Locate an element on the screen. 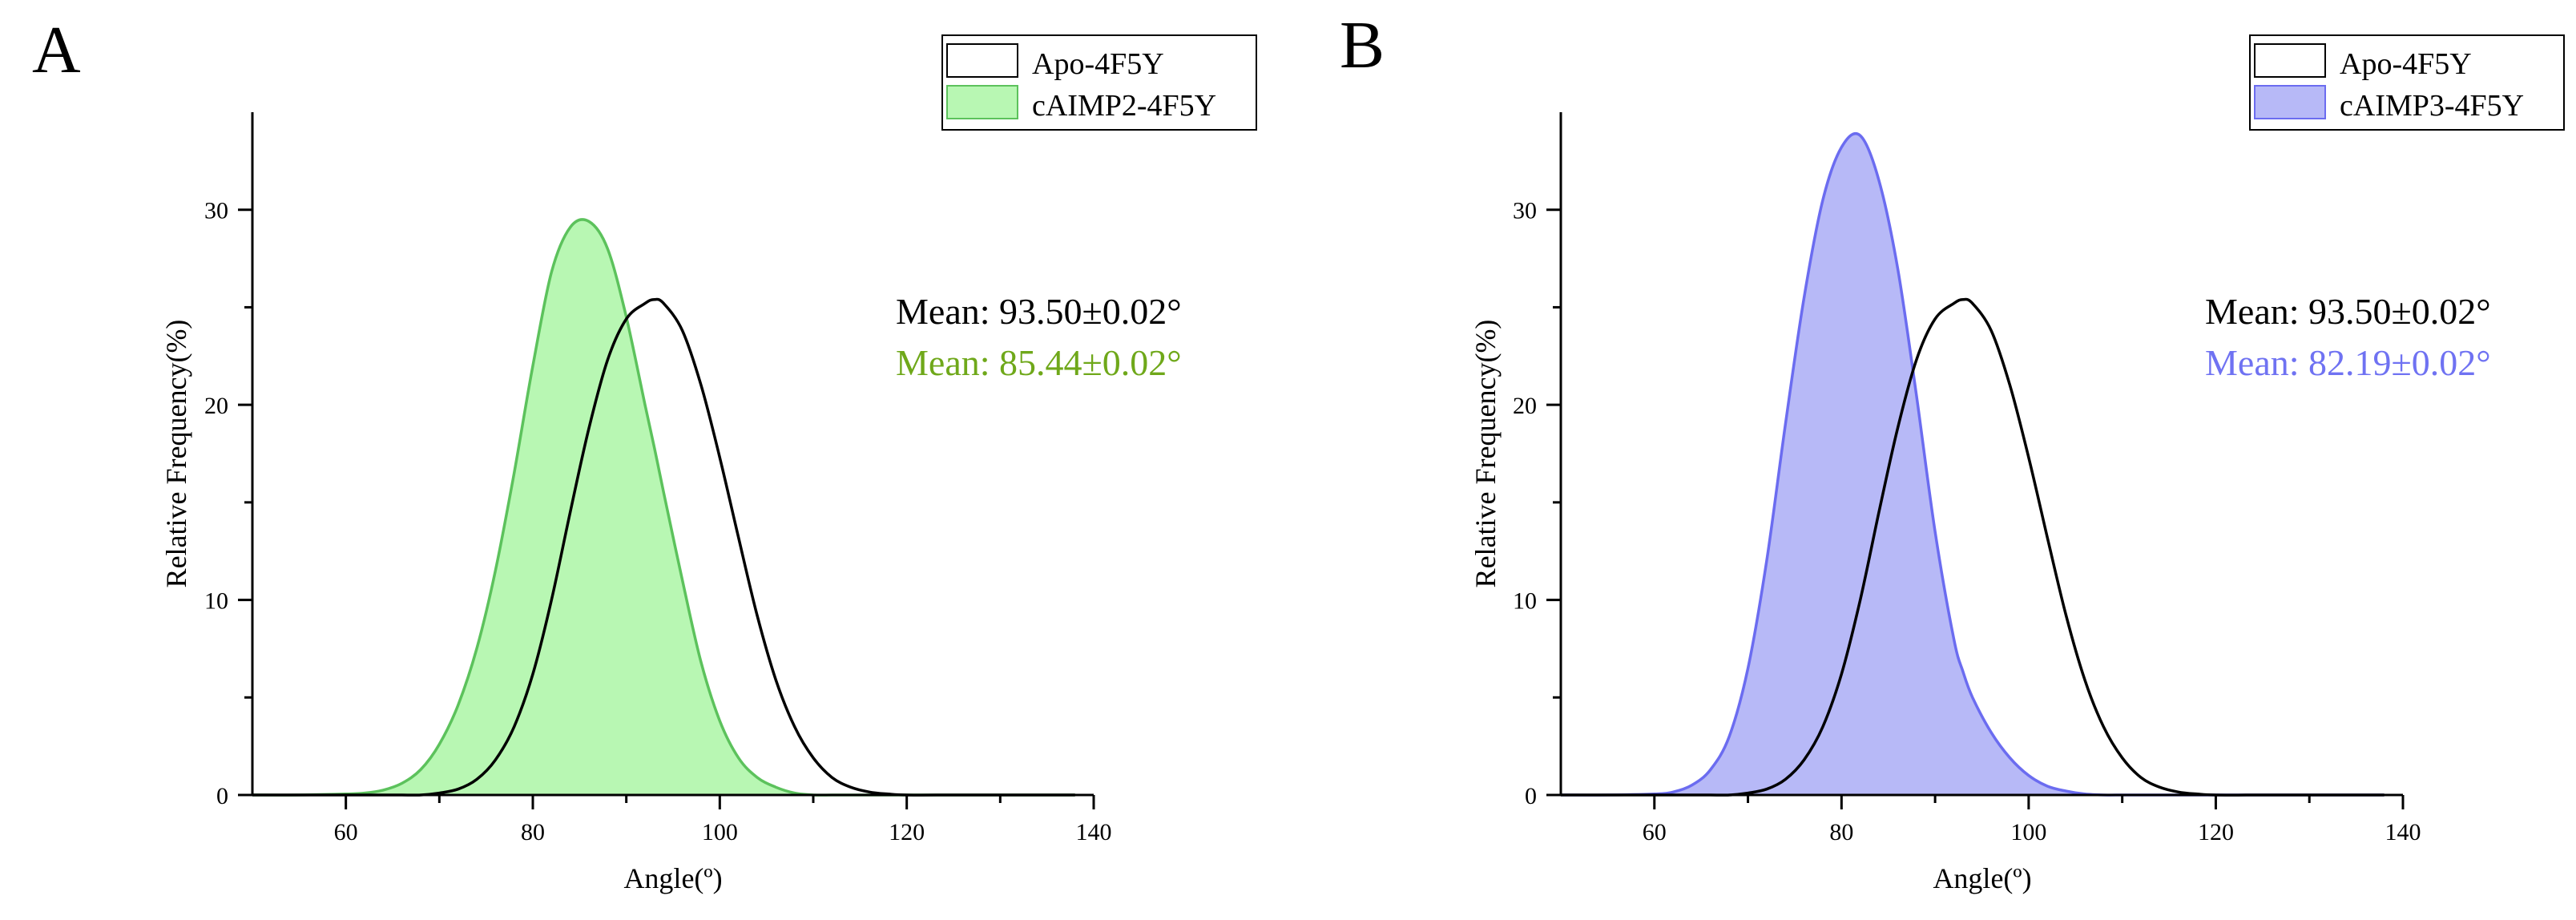 The width and height of the screenshot is (2576, 920). legend-label: cAIMP2-4F5Y is located at coordinates (1124, 106).